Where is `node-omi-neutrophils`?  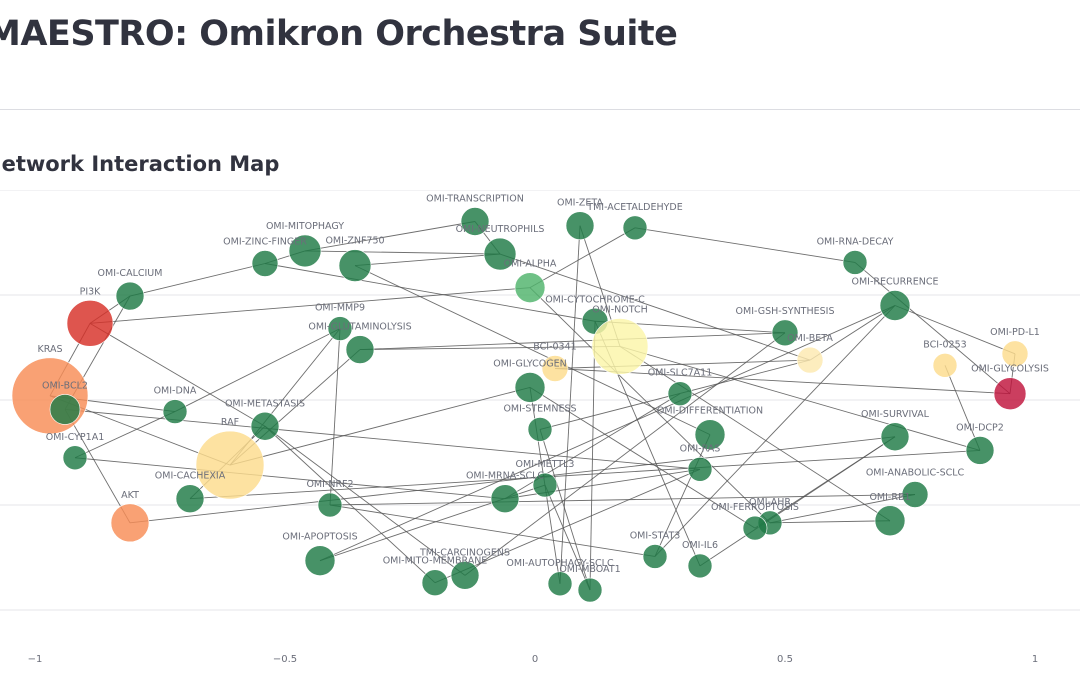
node-omi-neutrophils is located at coordinates (500, 254).